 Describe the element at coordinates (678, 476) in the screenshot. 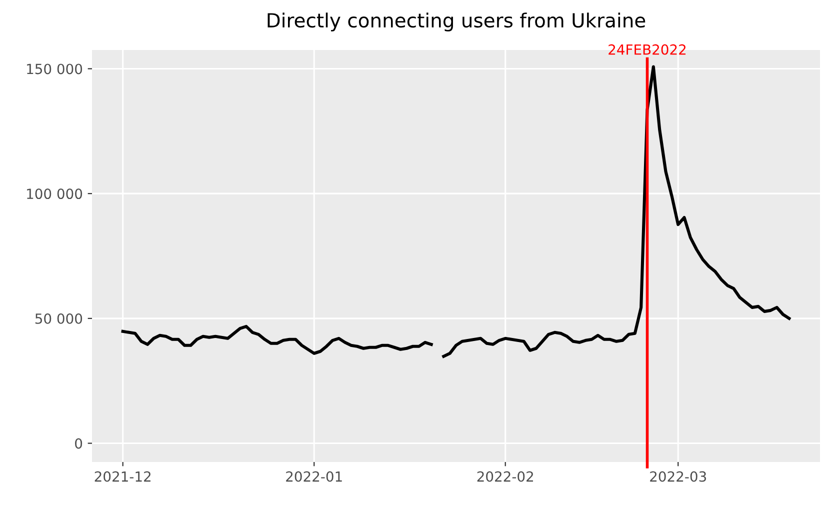

I see `x-tick-label: 2022-03` at that location.